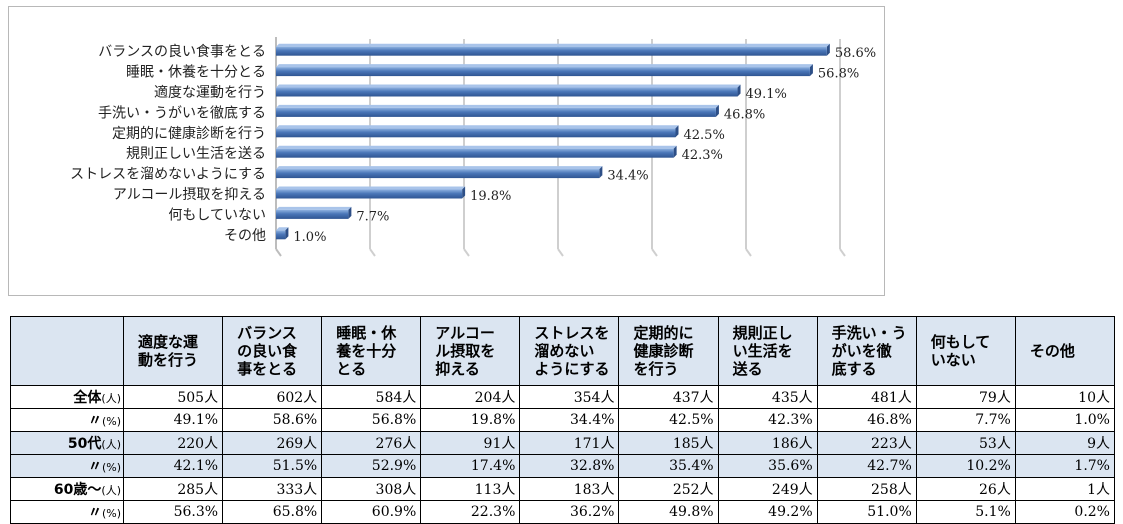  I want to click on table-cell: 22.3%, so click(470, 512).